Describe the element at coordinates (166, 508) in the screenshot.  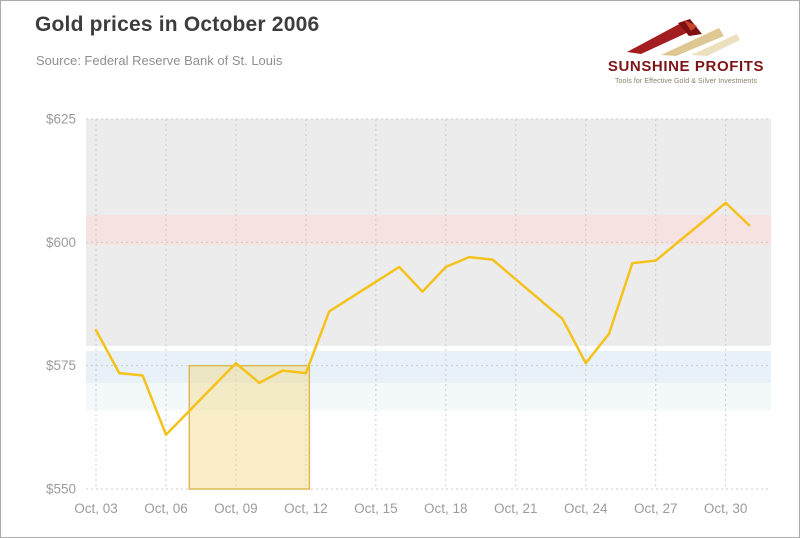
I see `x-axis-tick-label: Oct, 06` at that location.